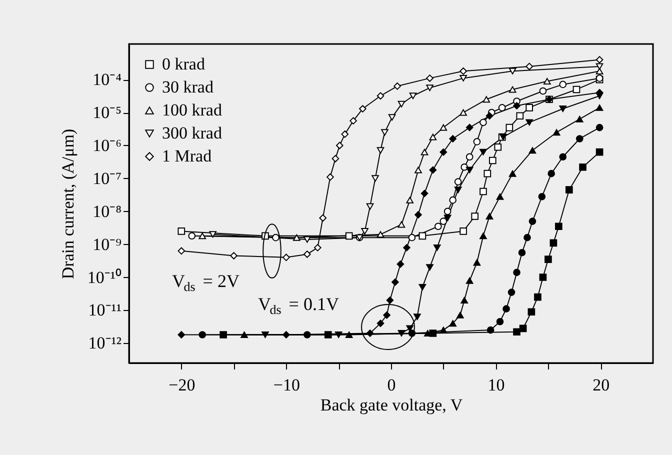 Image resolution: width=672 pixels, height=455 pixels. What do you see at coordinates (184, 64) in the screenshot?
I see `legend-label: 0 krad` at bounding box center [184, 64].